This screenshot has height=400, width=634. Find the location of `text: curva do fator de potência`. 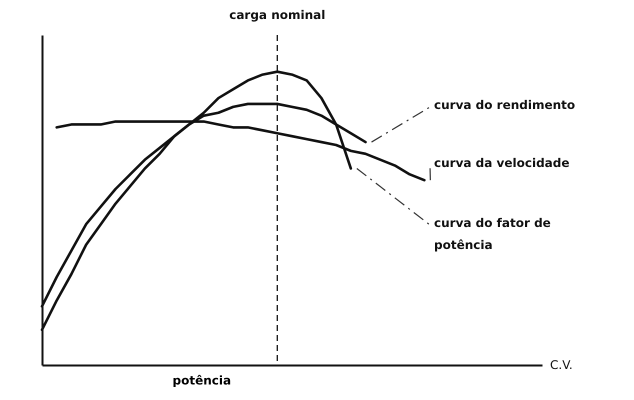

text: curva do fator de potência is located at coordinates (492, 234).